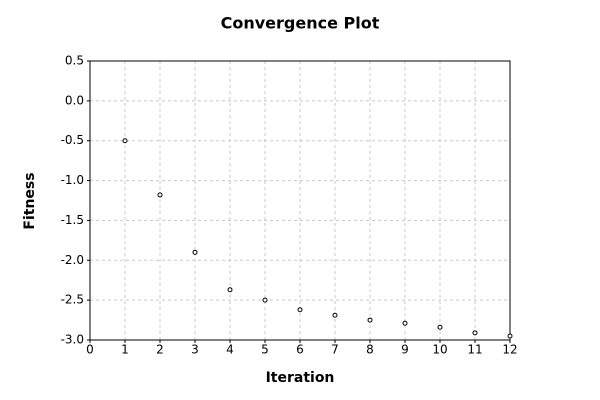 Image resolution: width=600 pixels, height=400 pixels. Describe the element at coordinates (72, 340) in the screenshot. I see `y-tick-label: -3.0` at that location.